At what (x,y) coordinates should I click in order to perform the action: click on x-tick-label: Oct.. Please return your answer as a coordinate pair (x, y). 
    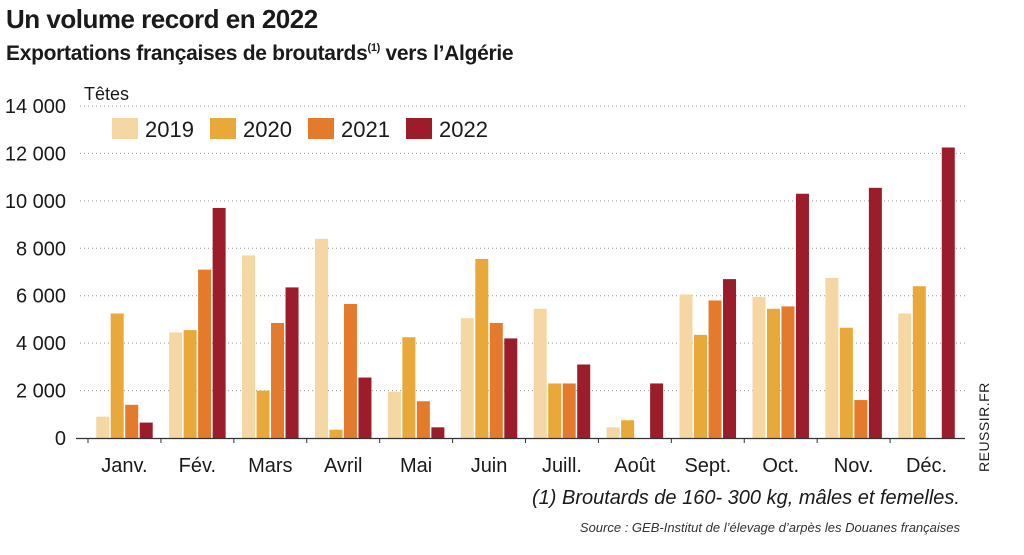
    Looking at the image, I should click on (780, 466).